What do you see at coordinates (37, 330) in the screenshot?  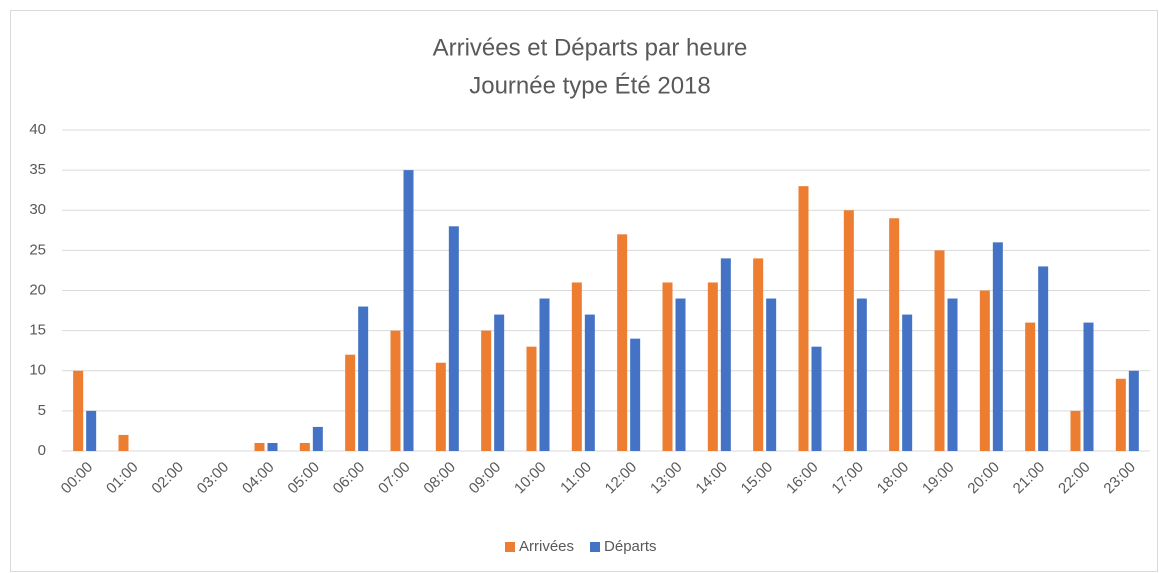 I see `y-tick-label: 15` at bounding box center [37, 330].